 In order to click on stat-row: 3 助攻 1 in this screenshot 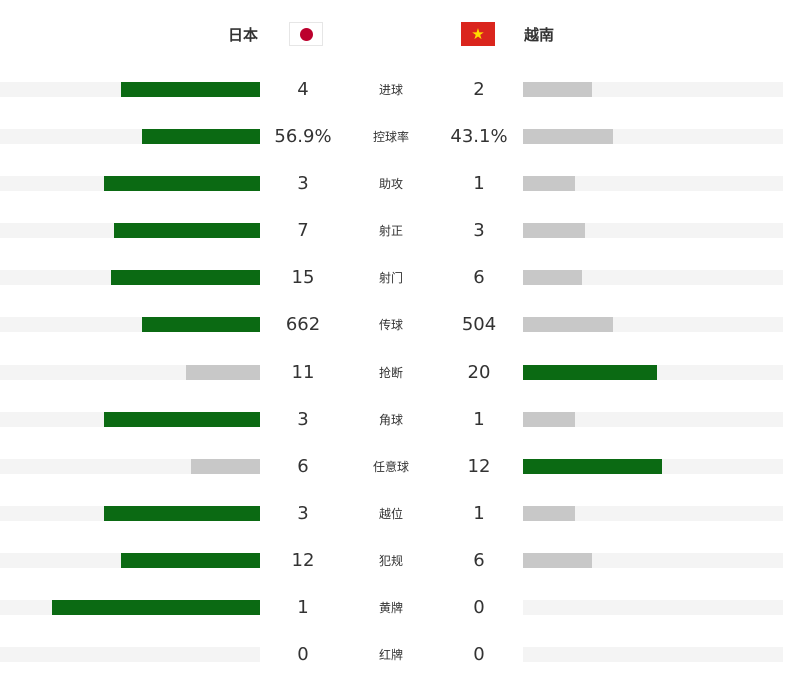, I will do `click(394, 183)`.